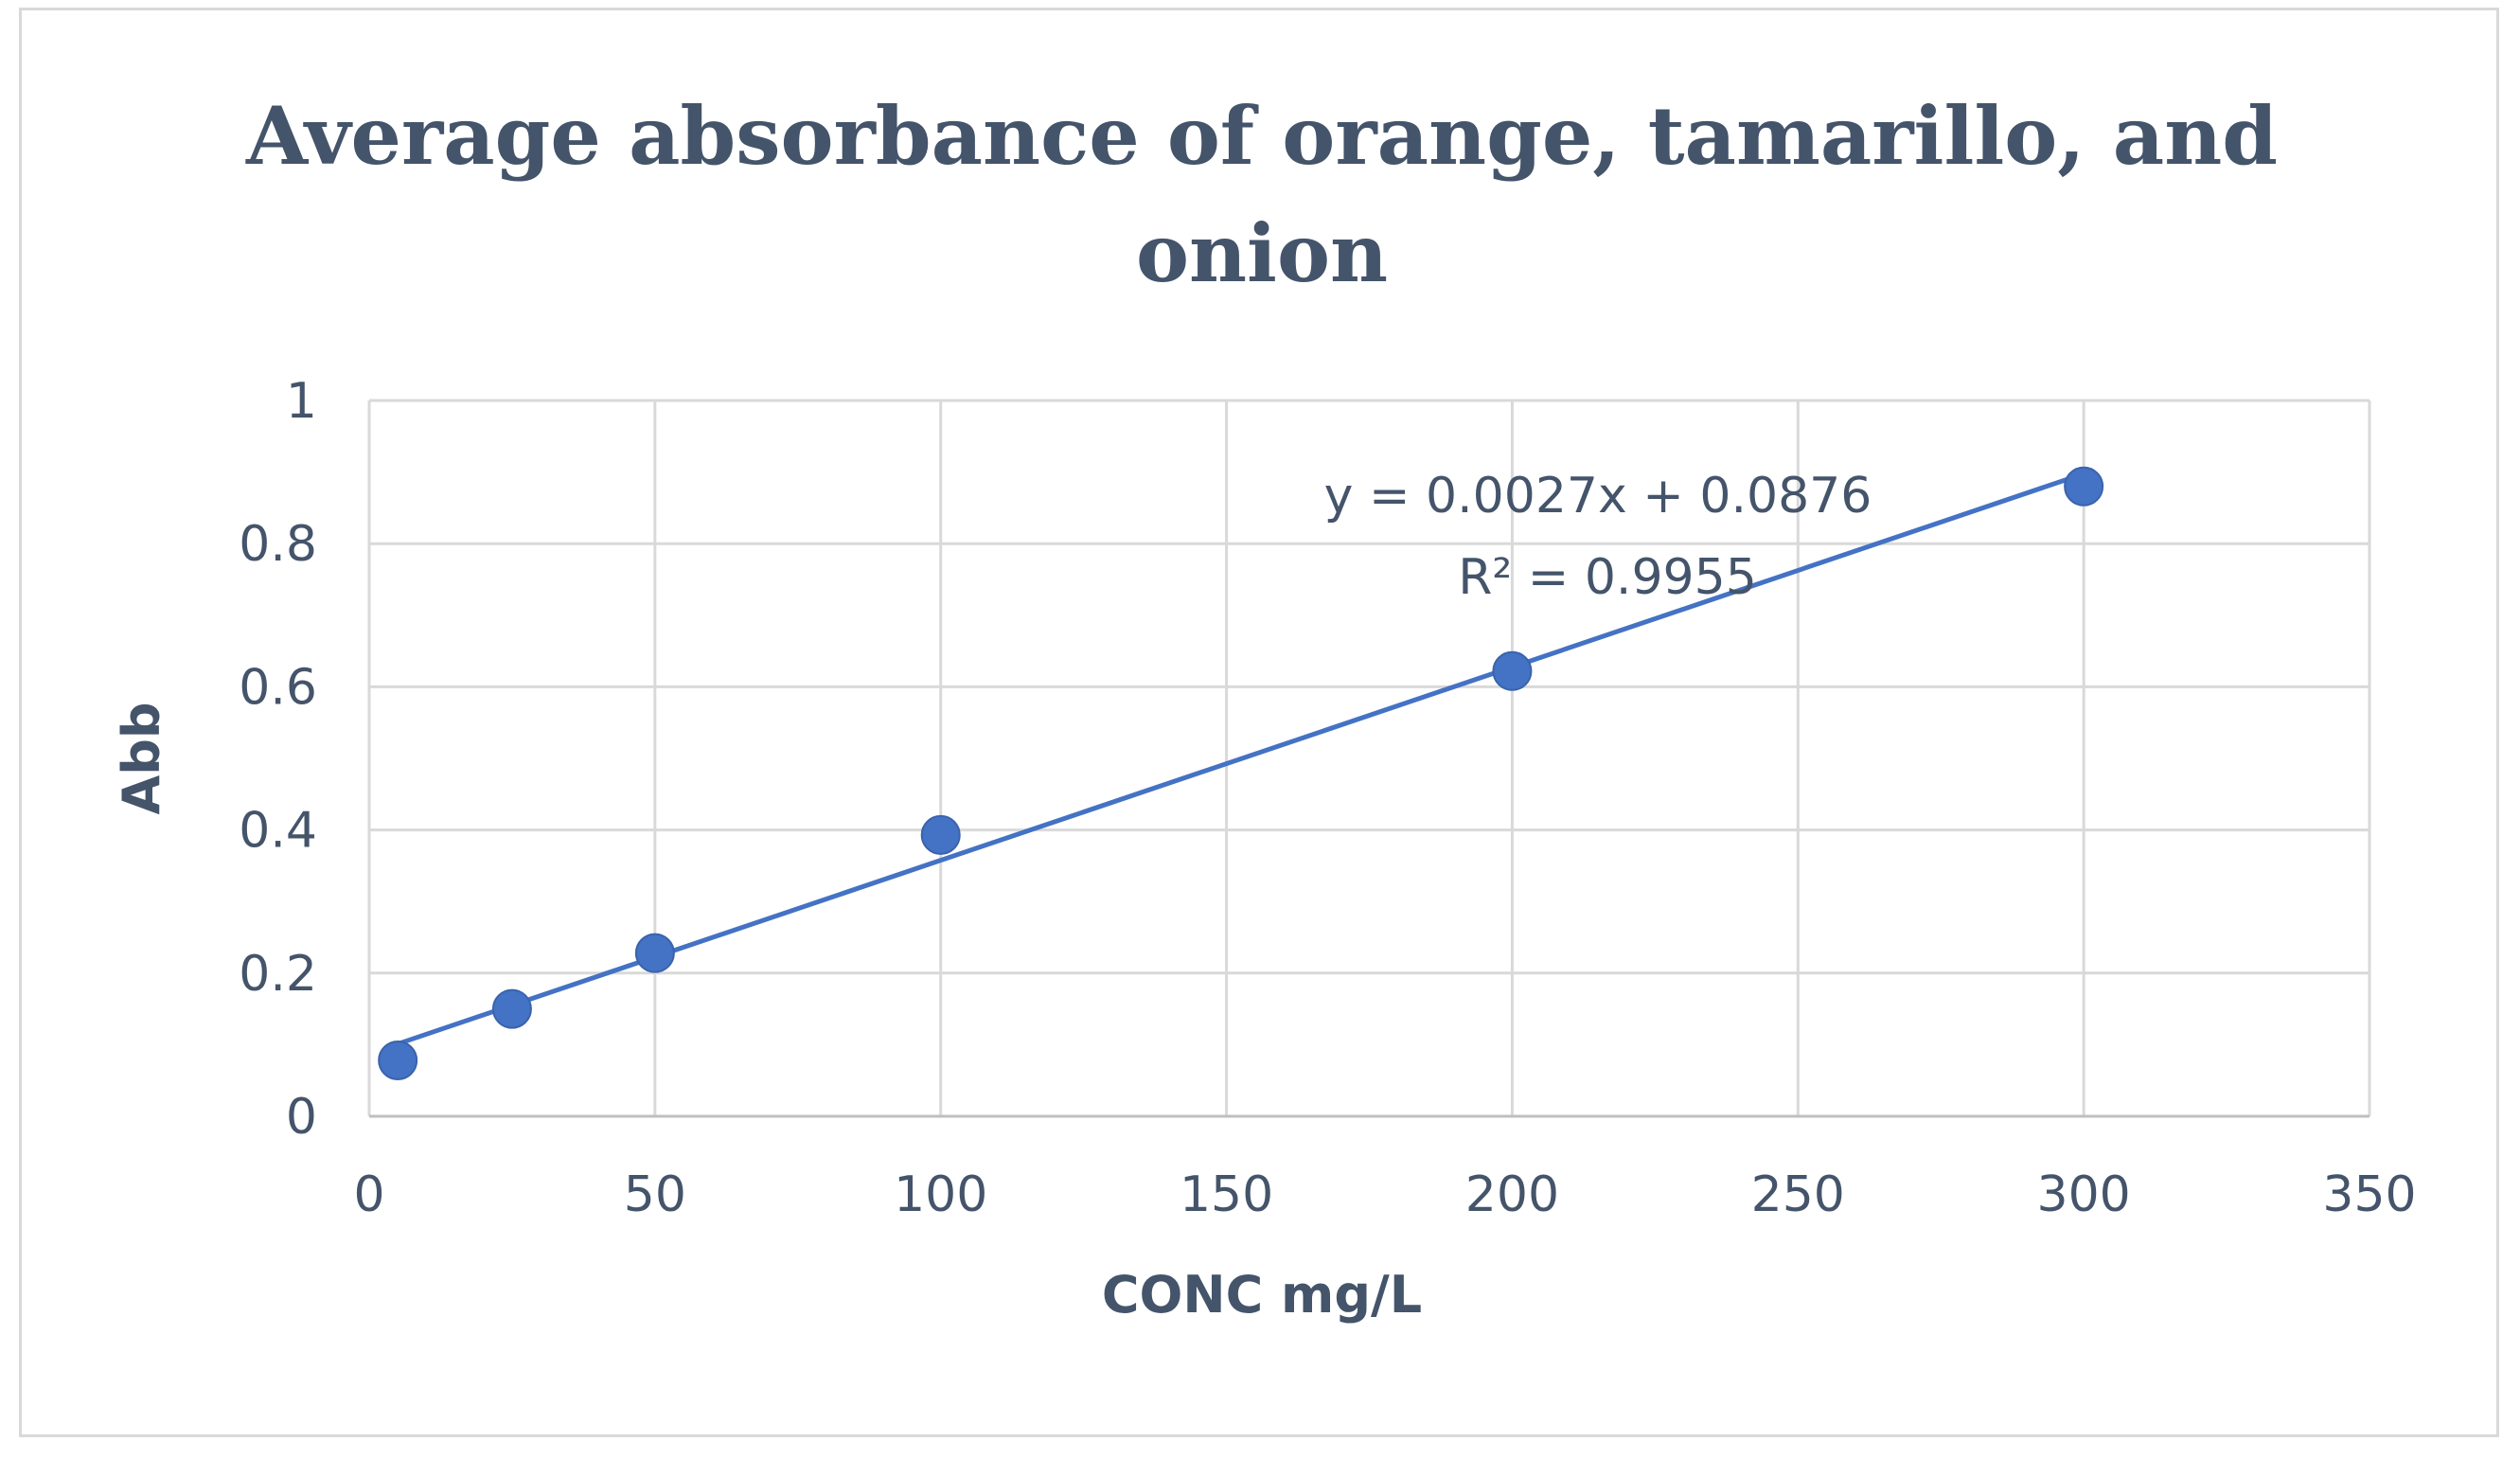  What do you see at coordinates (1512, 1194) in the screenshot?
I see `x-tick-label: 200` at bounding box center [1512, 1194].